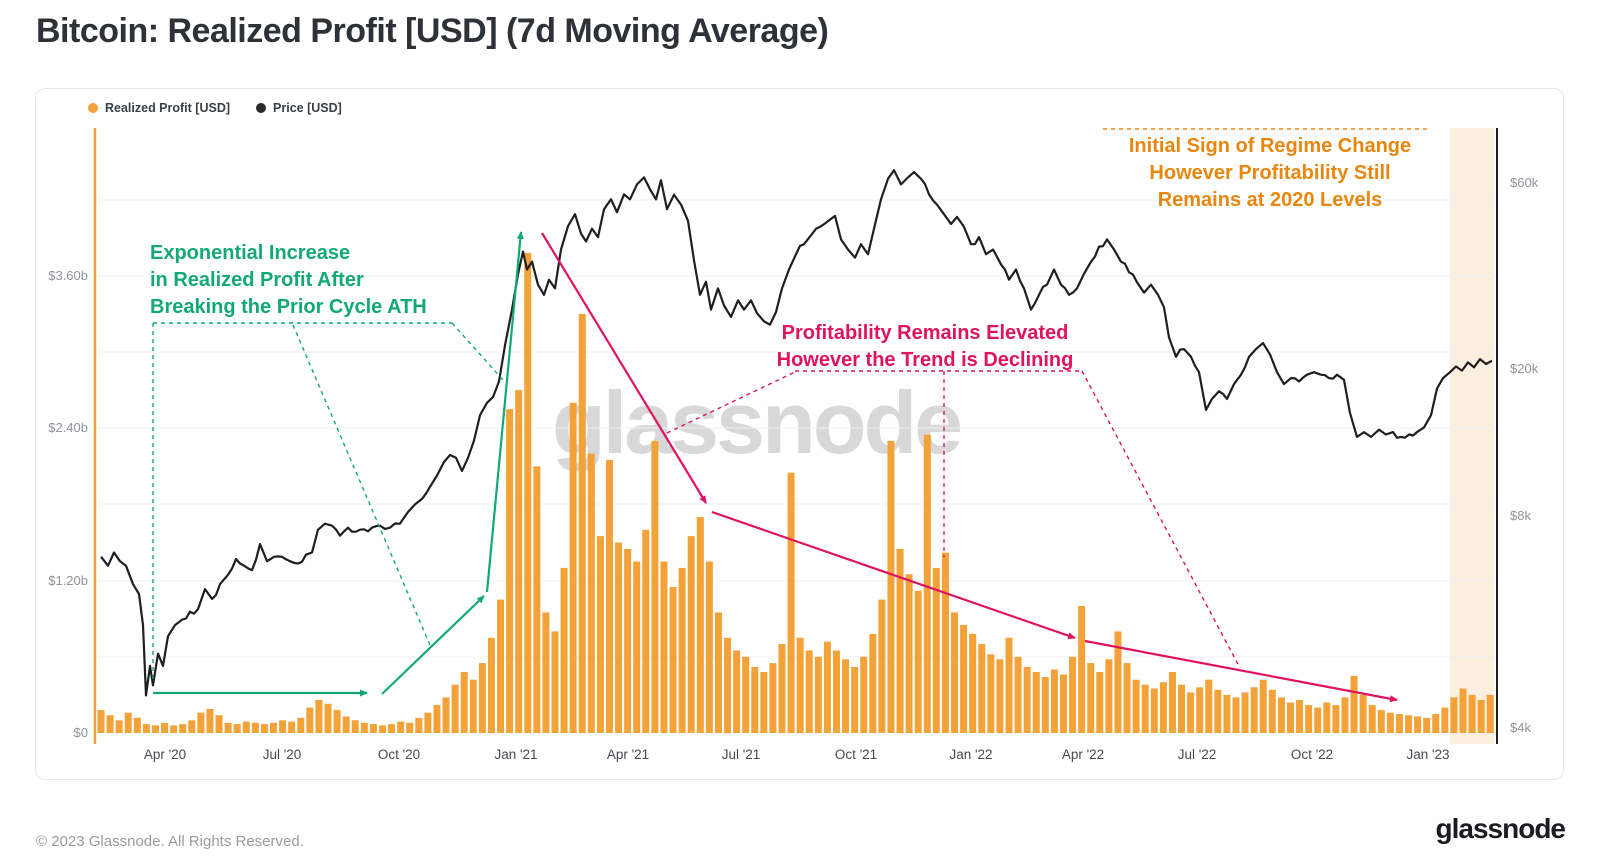 This screenshot has width=1600, height=861. I want to click on x-axis-tick: Jul '21, so click(741, 754).